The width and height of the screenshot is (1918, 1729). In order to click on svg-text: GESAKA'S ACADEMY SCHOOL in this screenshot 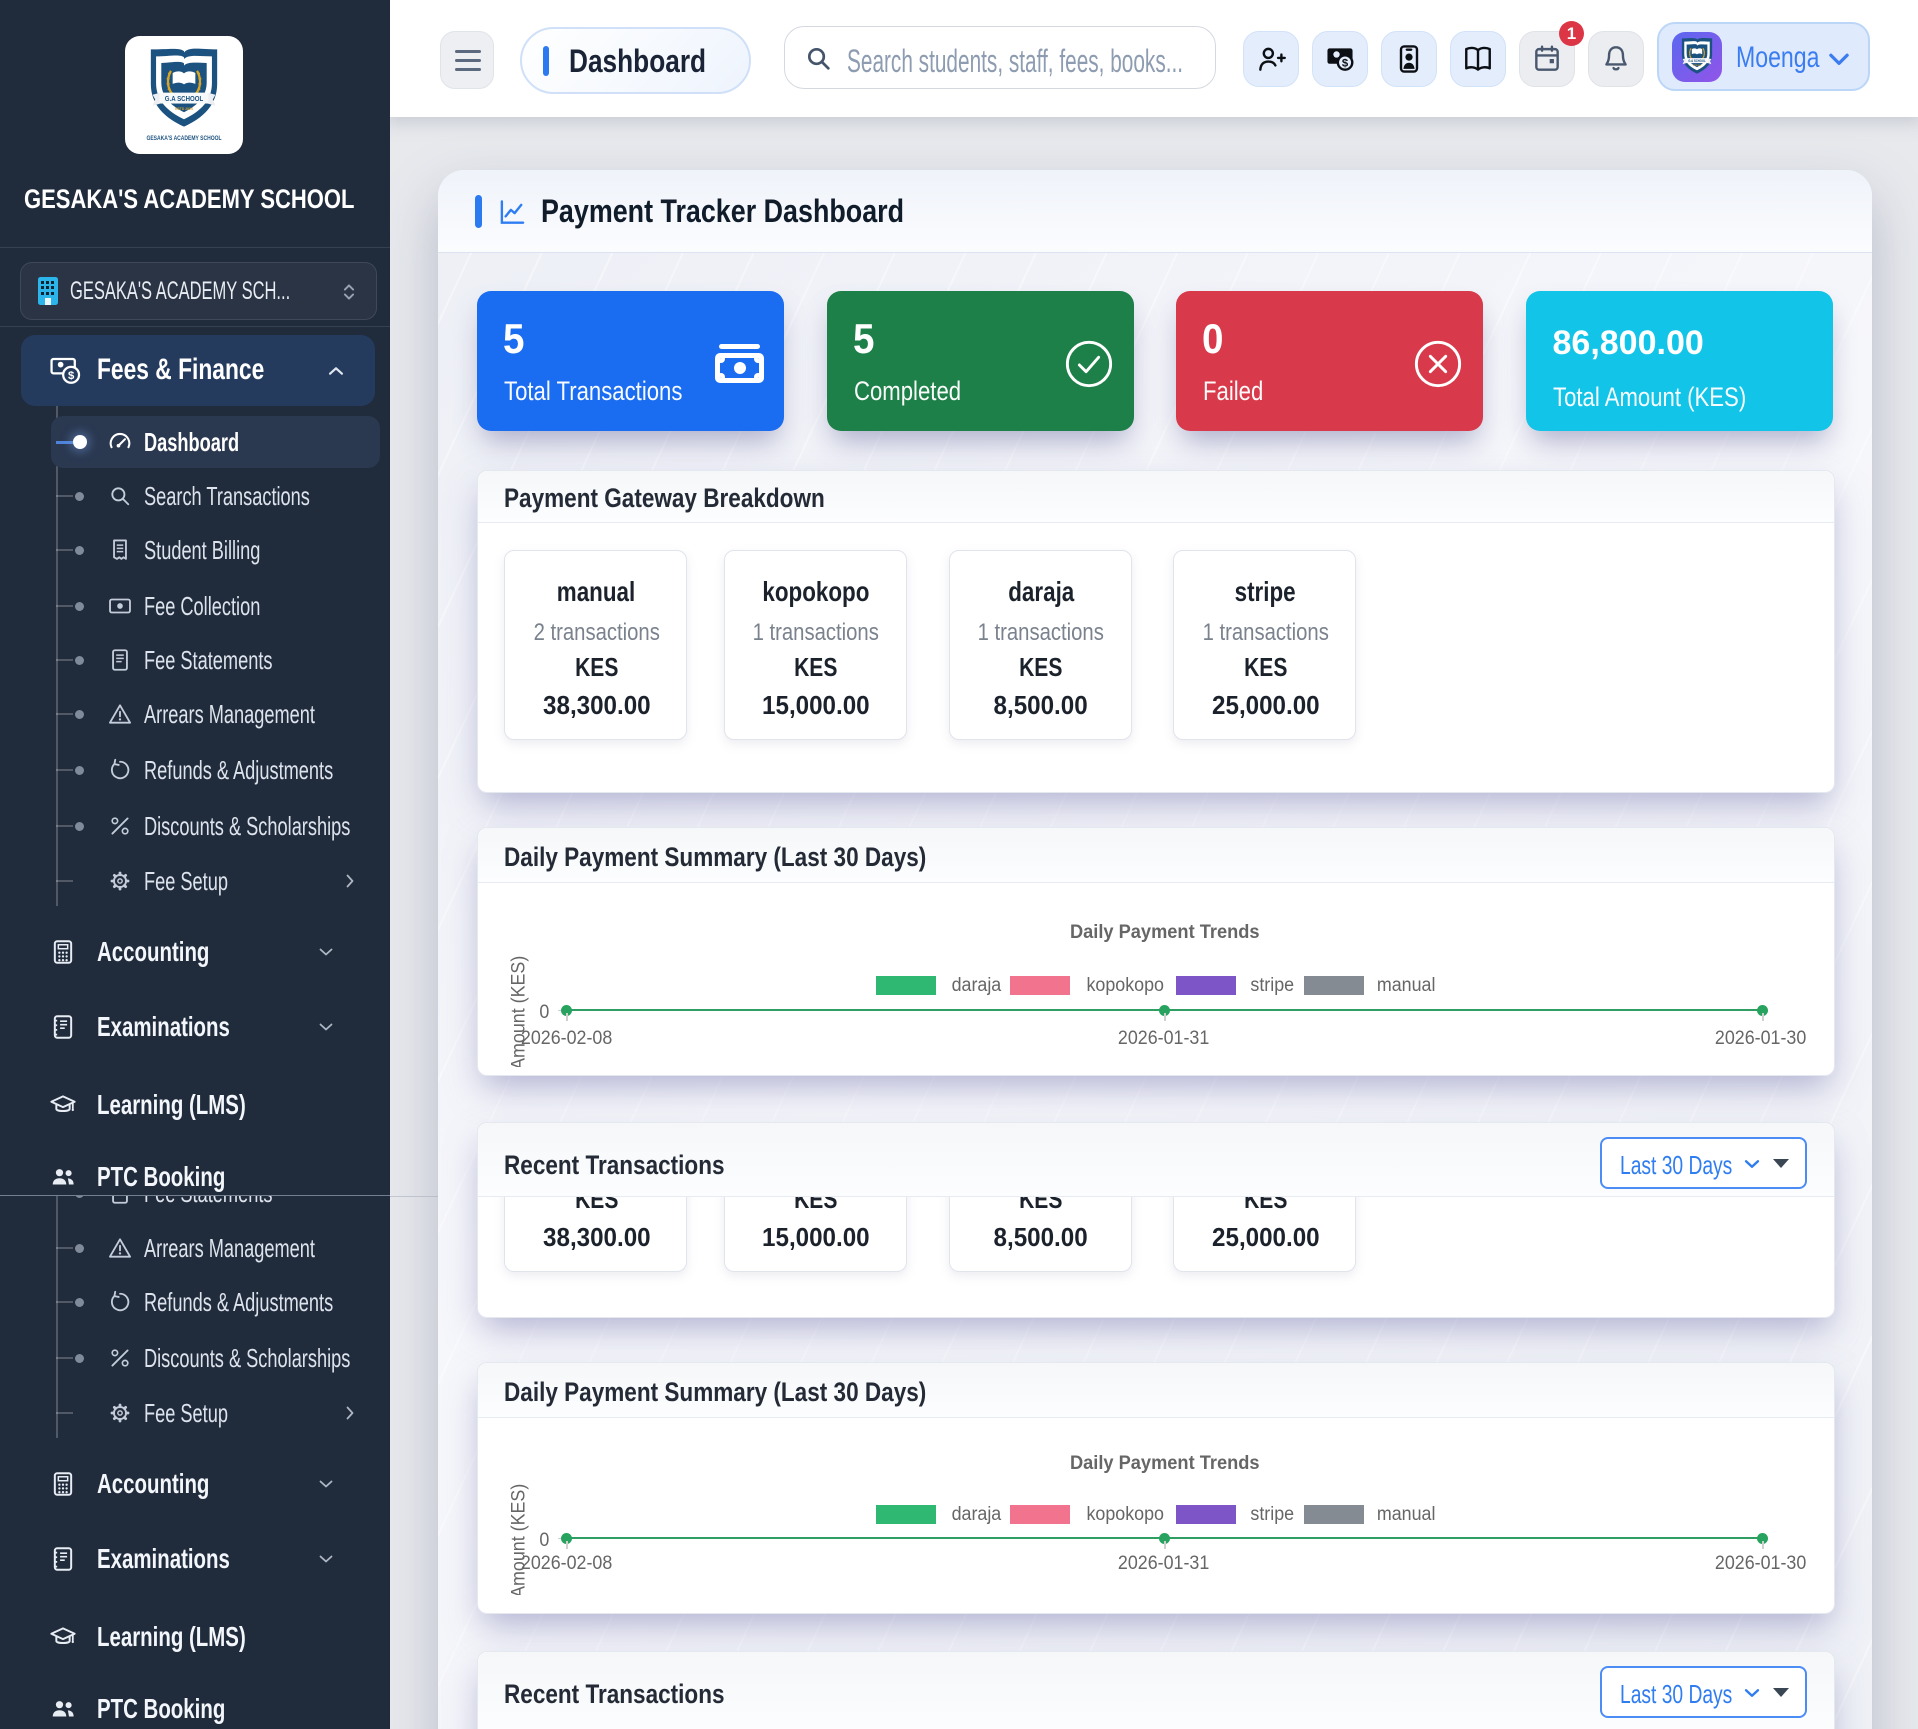, I will do `click(183, 138)`.